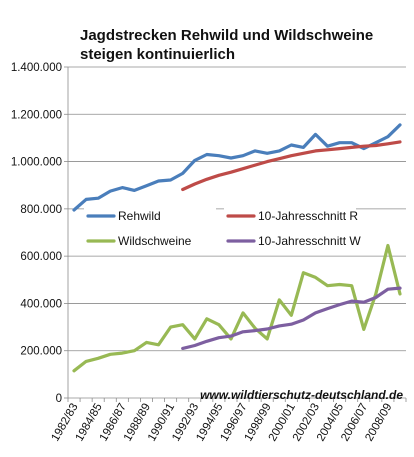  I want to click on y-tick-label: 600.000, so click(41, 257).